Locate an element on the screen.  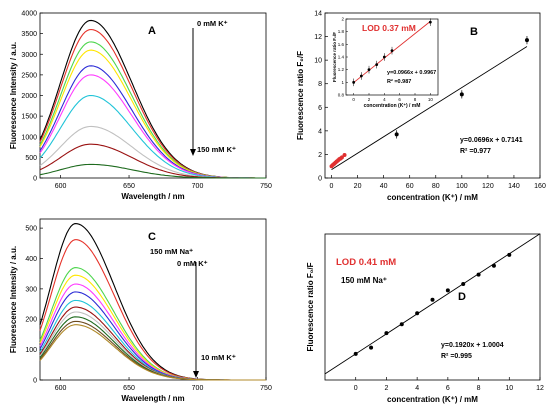
x-tick-label: 2 is located at coordinates (386, 388).